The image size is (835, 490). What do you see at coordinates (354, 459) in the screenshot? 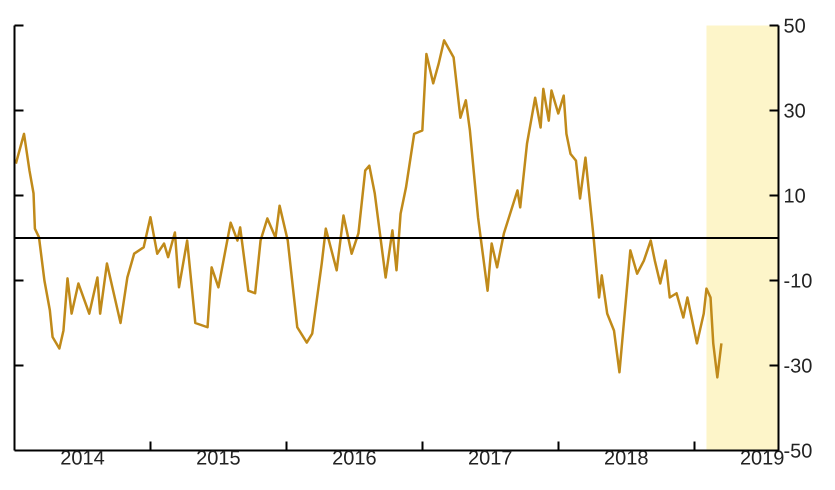
I see `x-tick-label: 2016` at bounding box center [354, 459].